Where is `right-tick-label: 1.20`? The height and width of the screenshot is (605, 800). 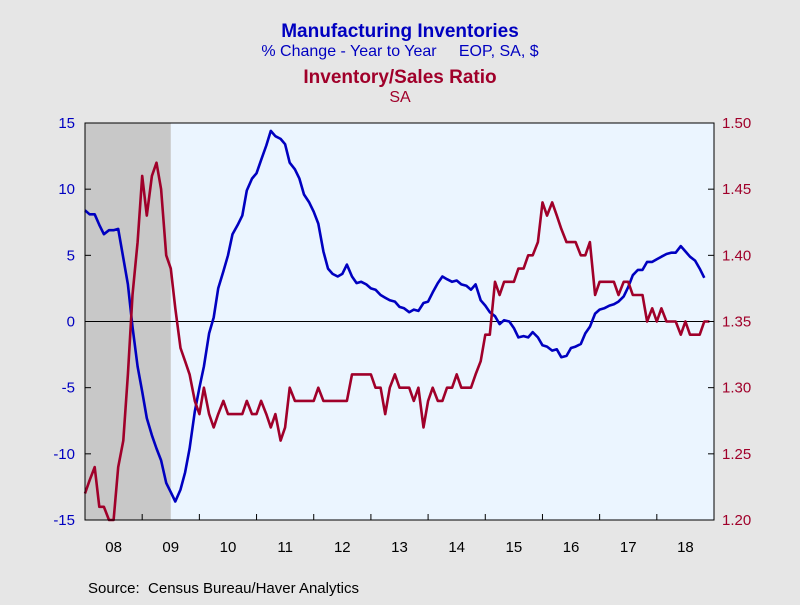
right-tick-label: 1.20 is located at coordinates (736, 520).